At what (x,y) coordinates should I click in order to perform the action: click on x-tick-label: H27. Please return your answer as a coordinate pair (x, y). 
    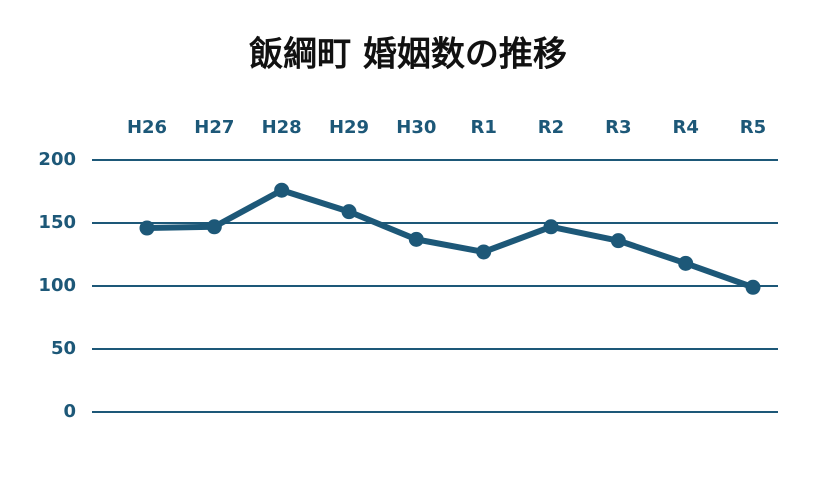
    Looking at the image, I should click on (214, 127).